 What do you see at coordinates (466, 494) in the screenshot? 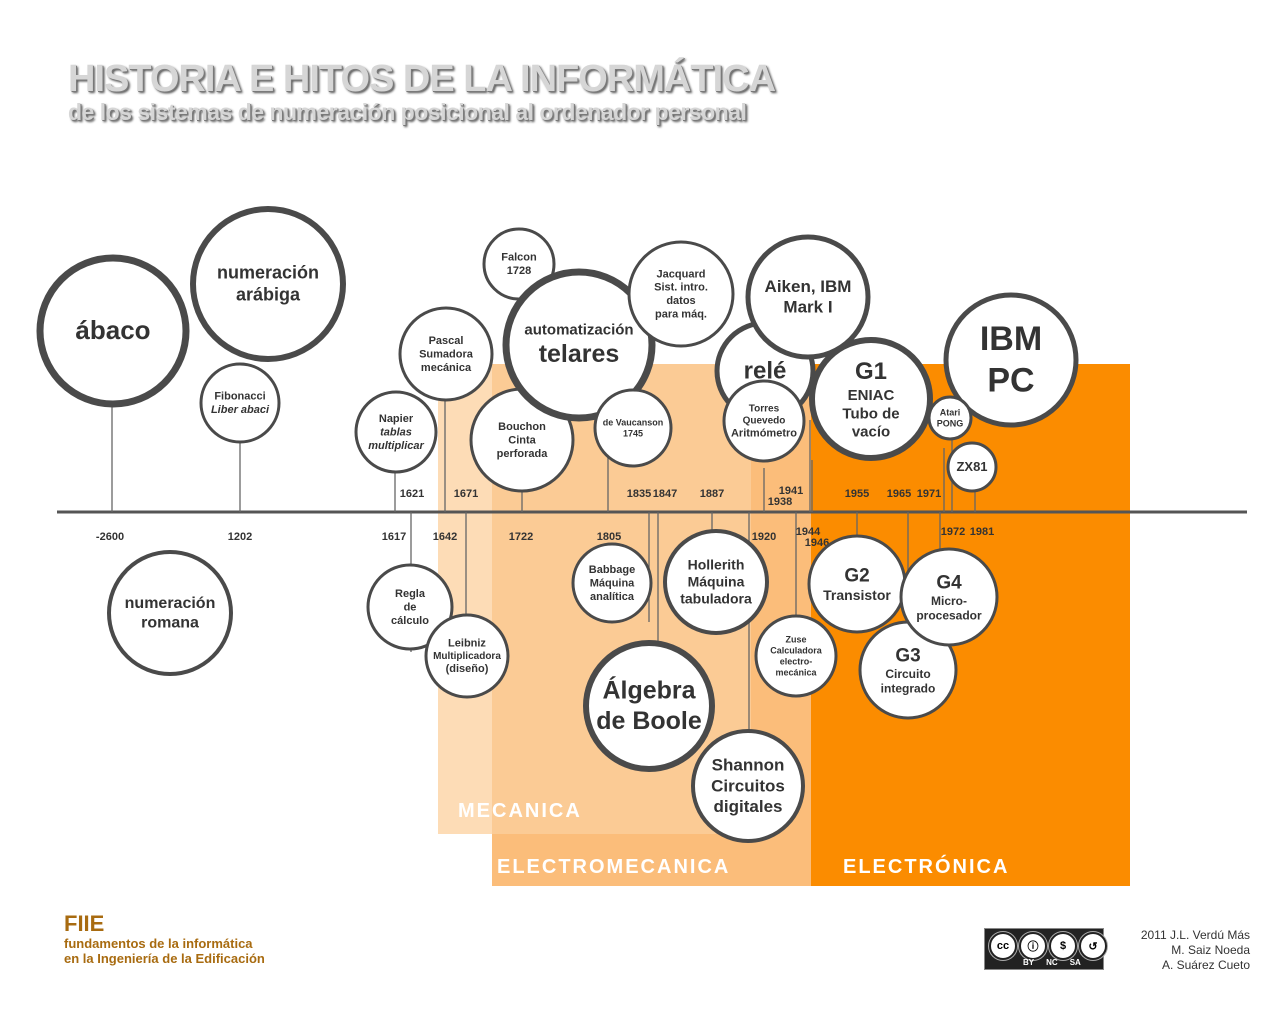
I see `year-label: 1671` at bounding box center [466, 494].